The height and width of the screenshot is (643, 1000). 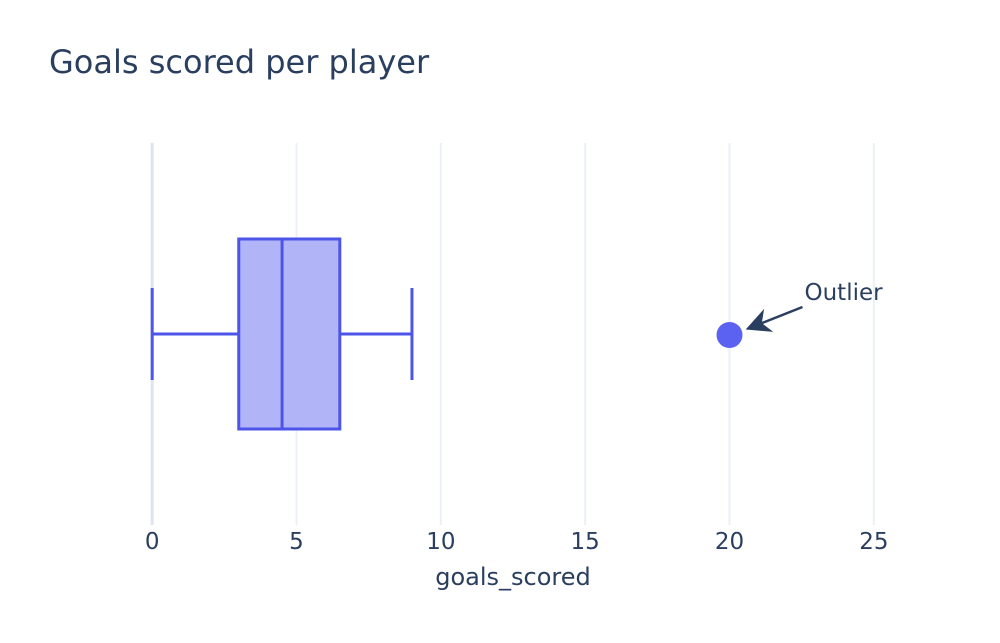 I want to click on outlier-point, so click(x=729, y=335).